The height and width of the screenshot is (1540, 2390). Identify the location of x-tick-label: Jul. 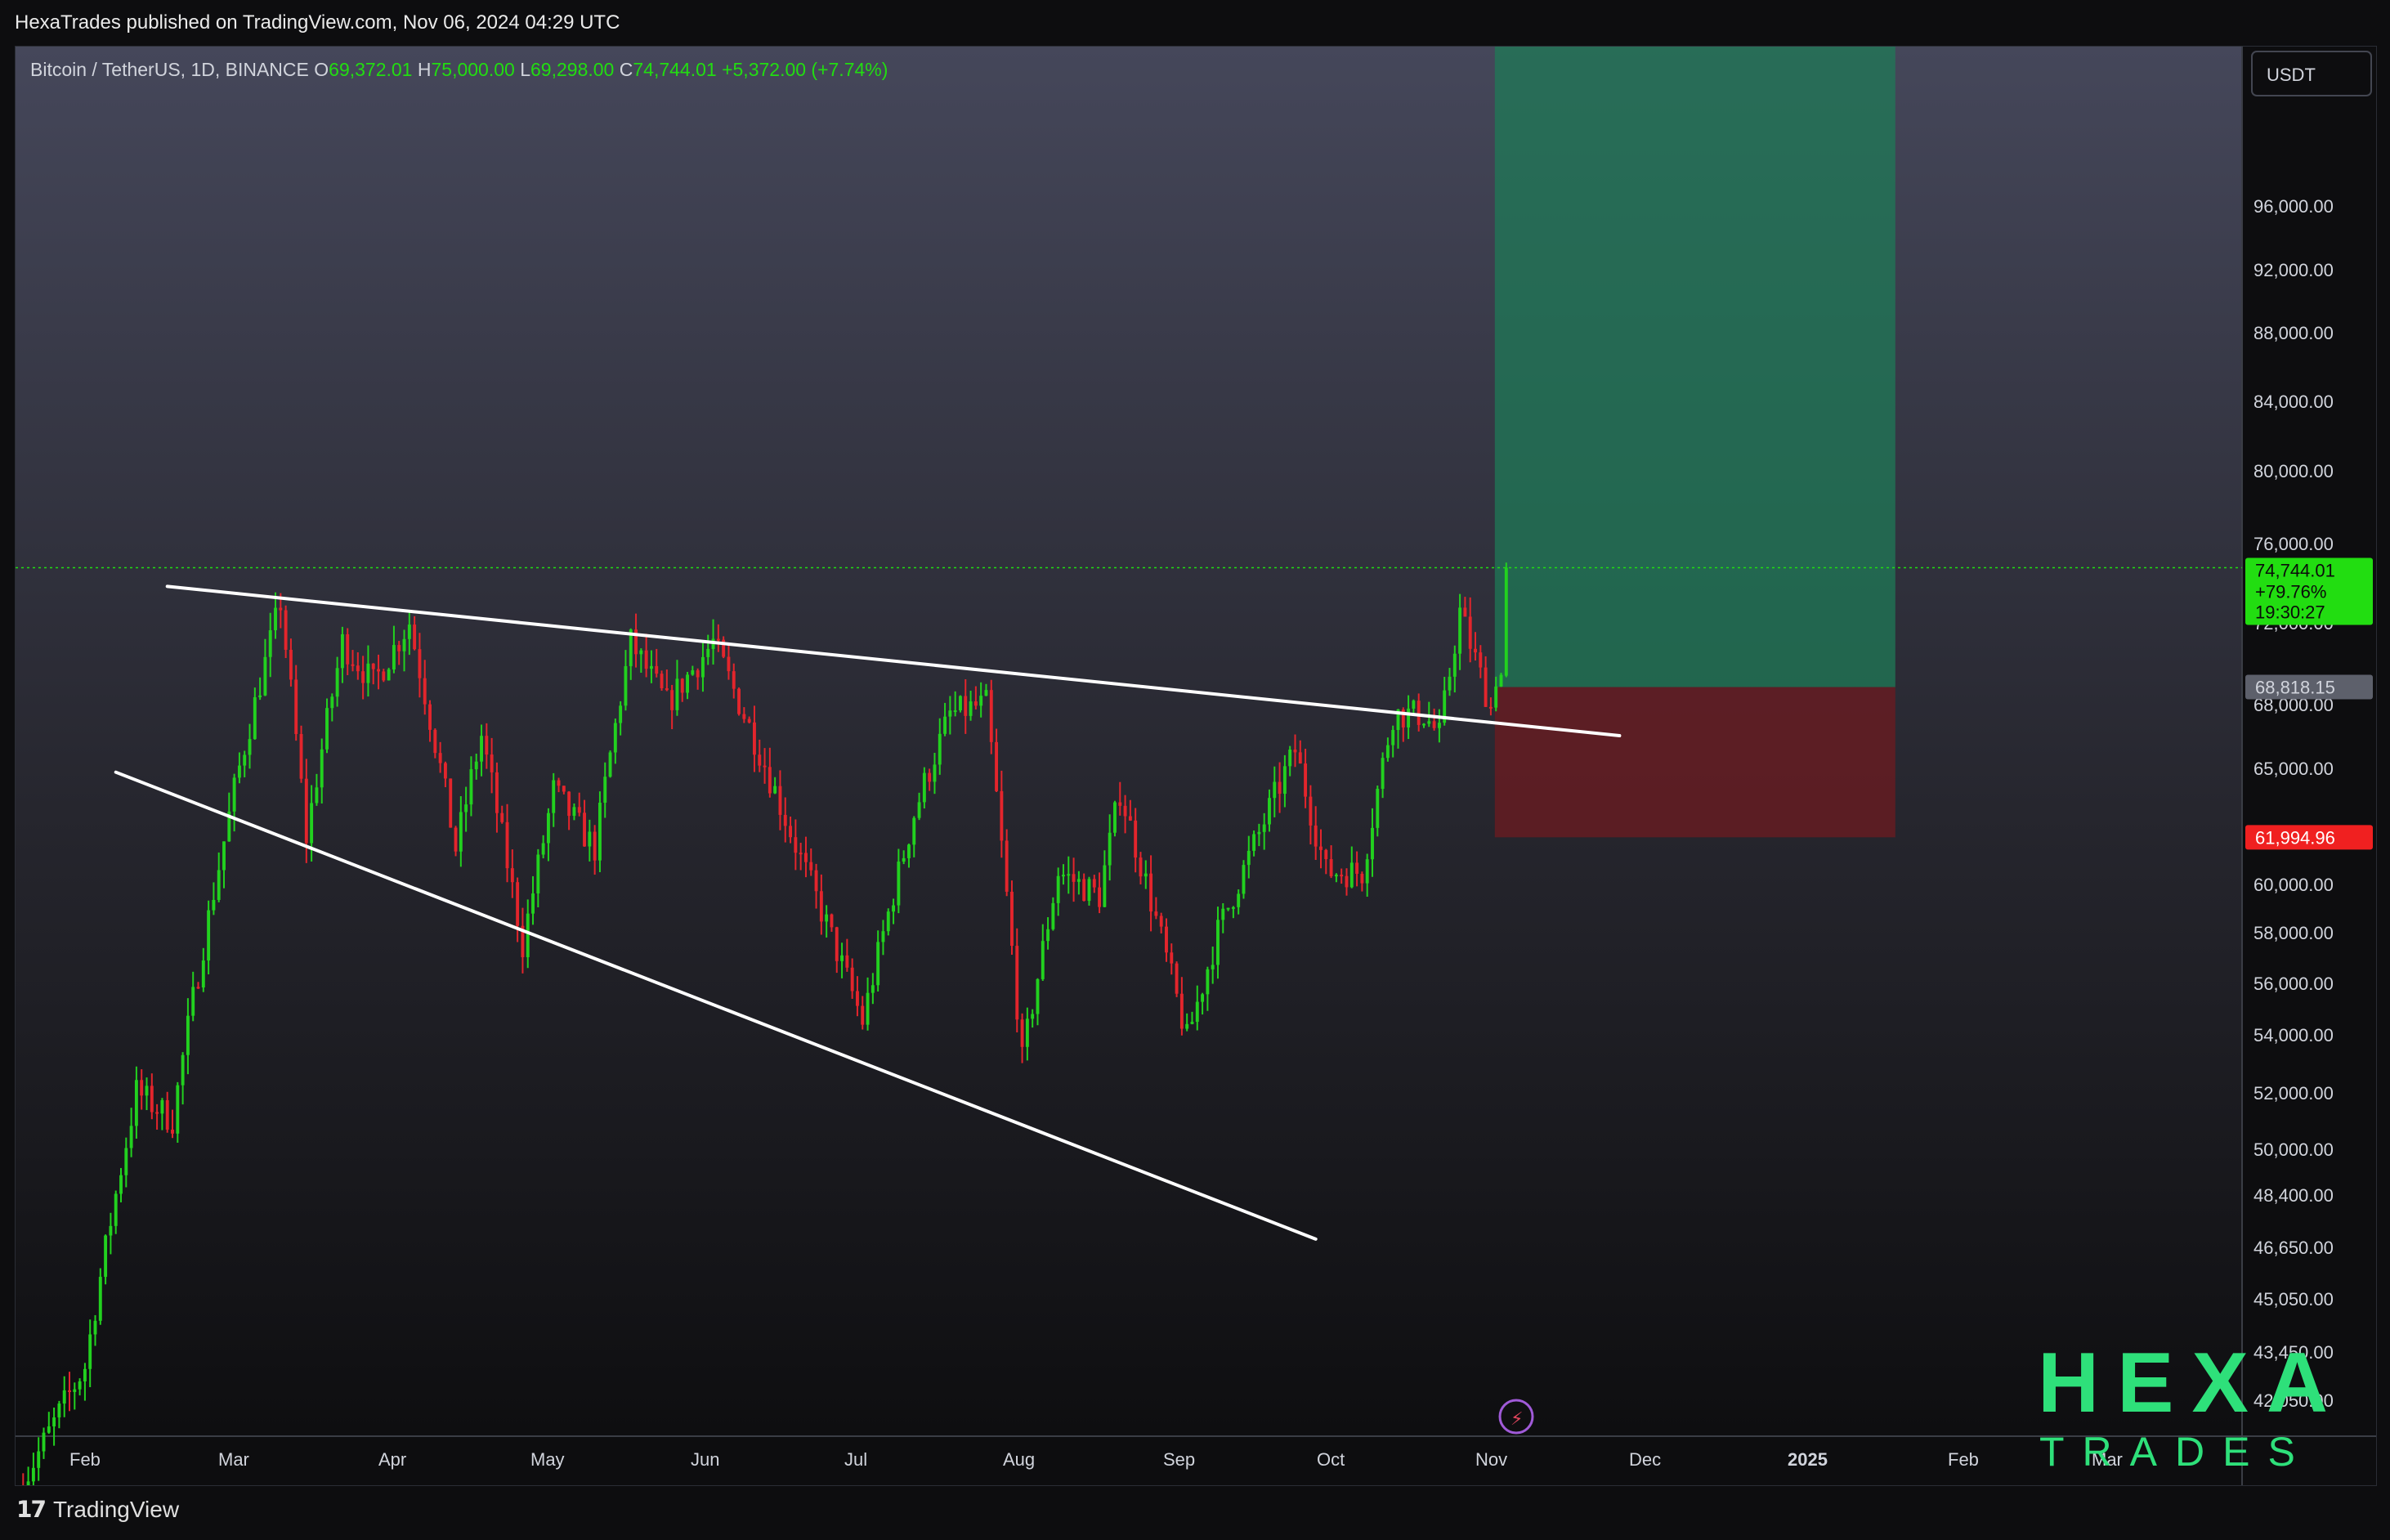
(856, 1460).